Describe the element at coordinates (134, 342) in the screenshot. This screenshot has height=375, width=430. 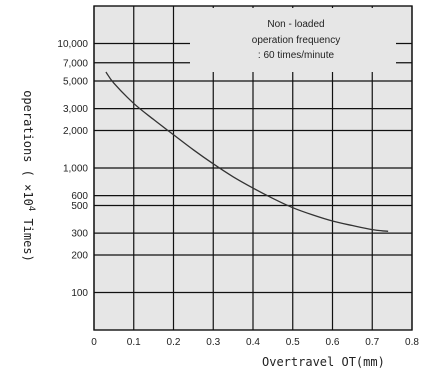
I see `x-tick-label: 0.1` at that location.